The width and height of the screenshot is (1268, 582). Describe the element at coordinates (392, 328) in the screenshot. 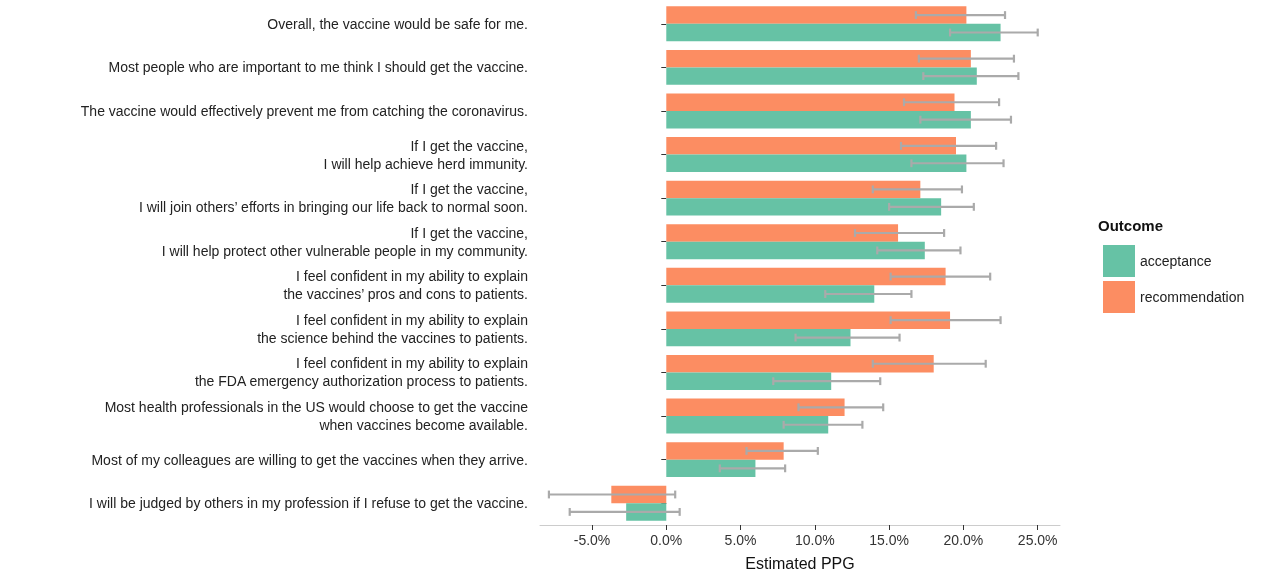

I see `y-tick-label: I feel confident in my ability to explain the science behind the vaccines to patients.` at that location.